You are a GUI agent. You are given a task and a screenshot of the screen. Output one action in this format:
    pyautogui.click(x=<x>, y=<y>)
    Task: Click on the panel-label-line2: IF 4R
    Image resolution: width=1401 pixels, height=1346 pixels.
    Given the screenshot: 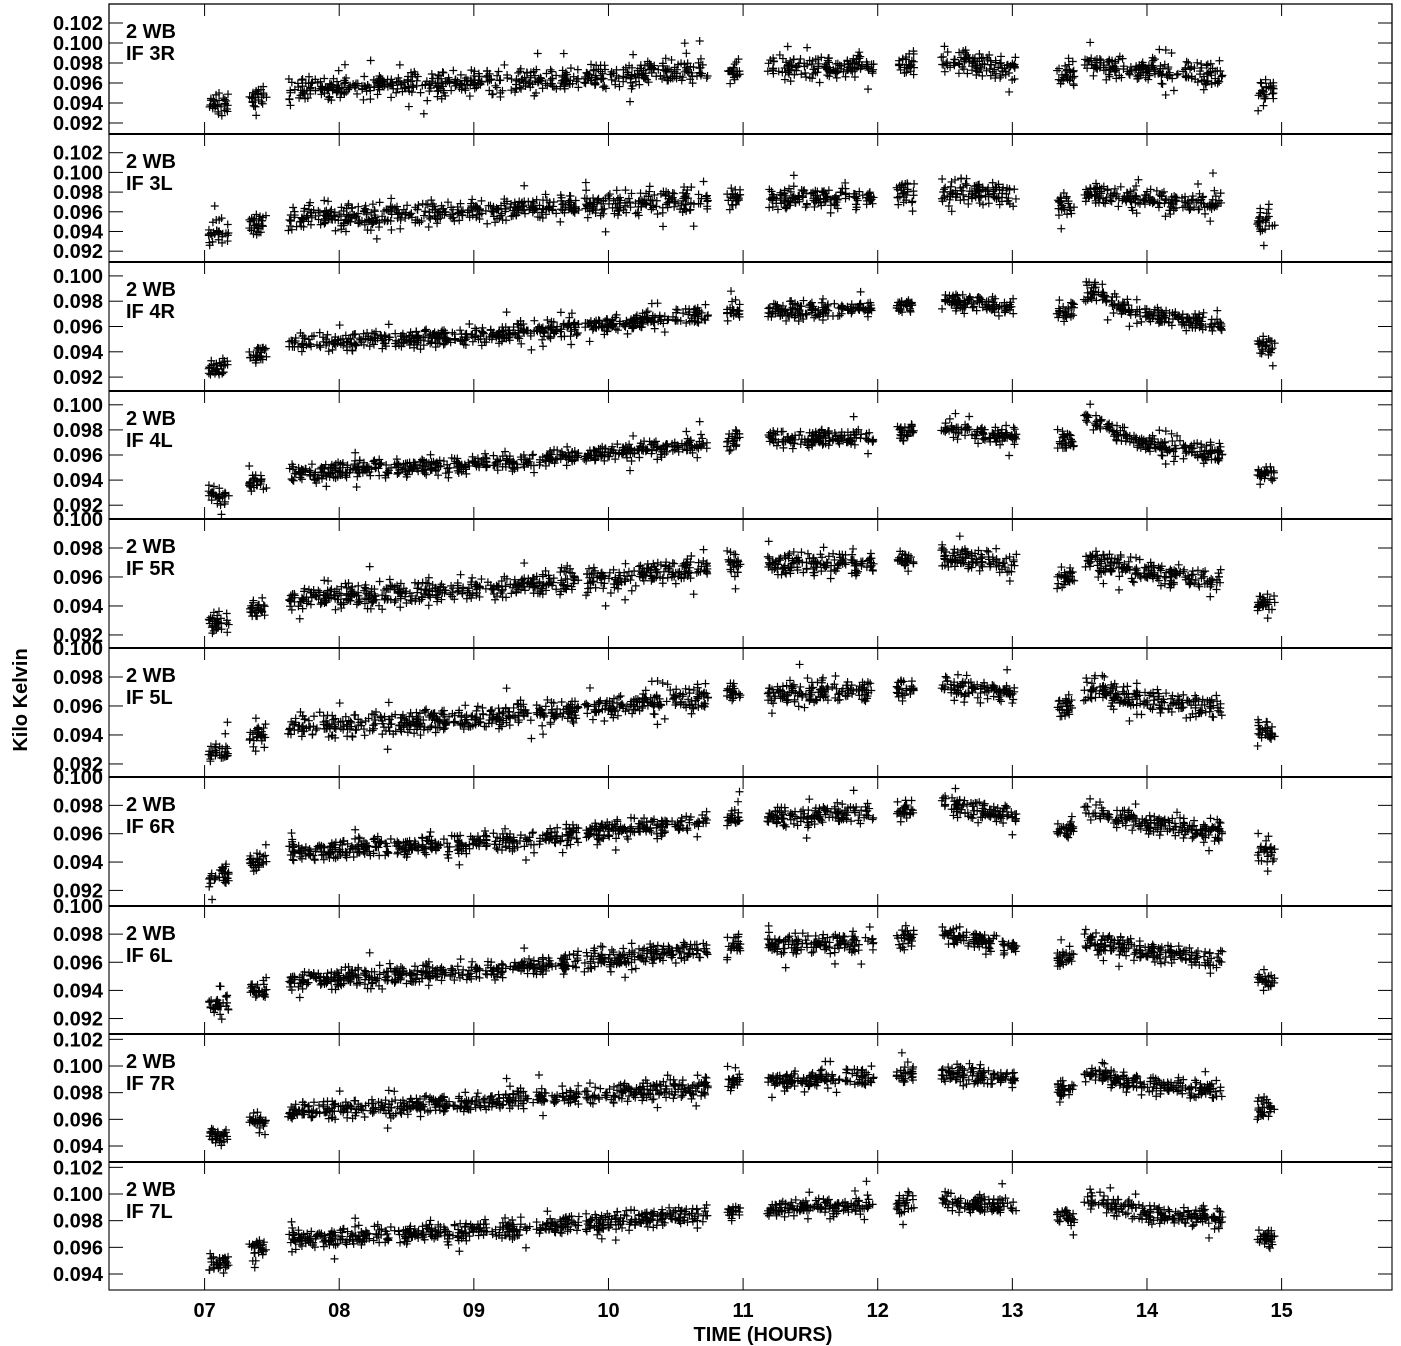 What is the action you would take?
    pyautogui.click(x=150, y=312)
    